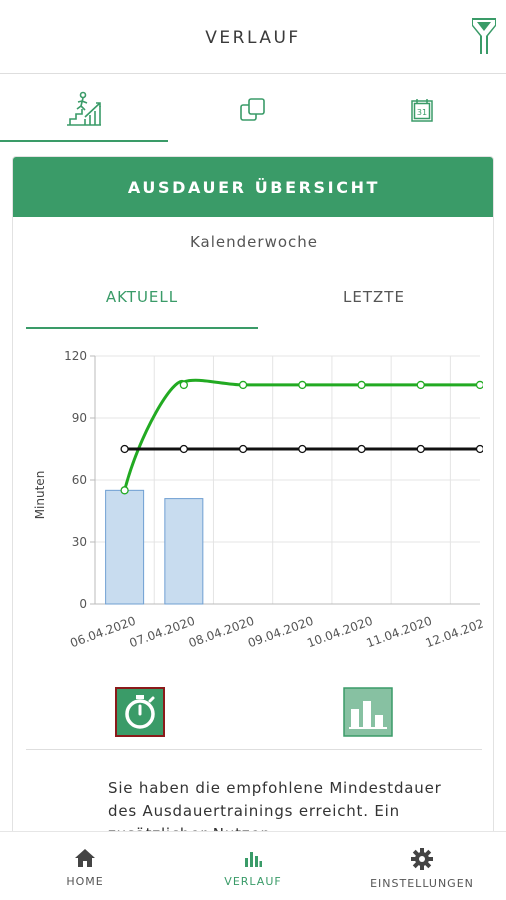 This screenshot has width=506, height=900. Describe the element at coordinates (79, 480) in the screenshot. I see `y-tick-label: 60` at that location.